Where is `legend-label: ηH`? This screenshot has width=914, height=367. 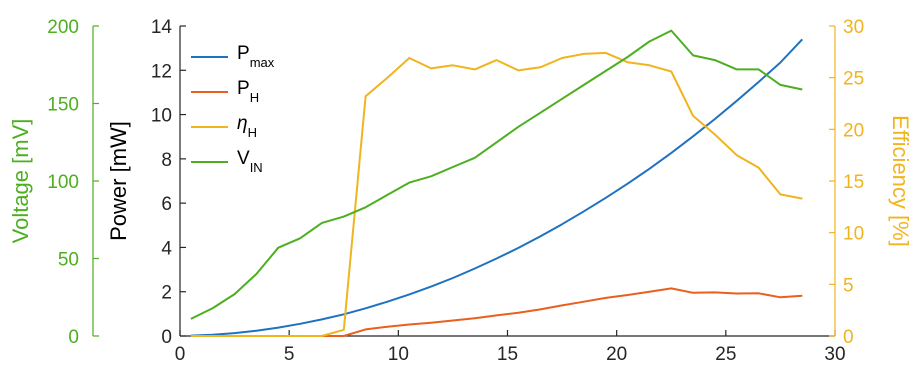 legend-label: ηH is located at coordinates (247, 126).